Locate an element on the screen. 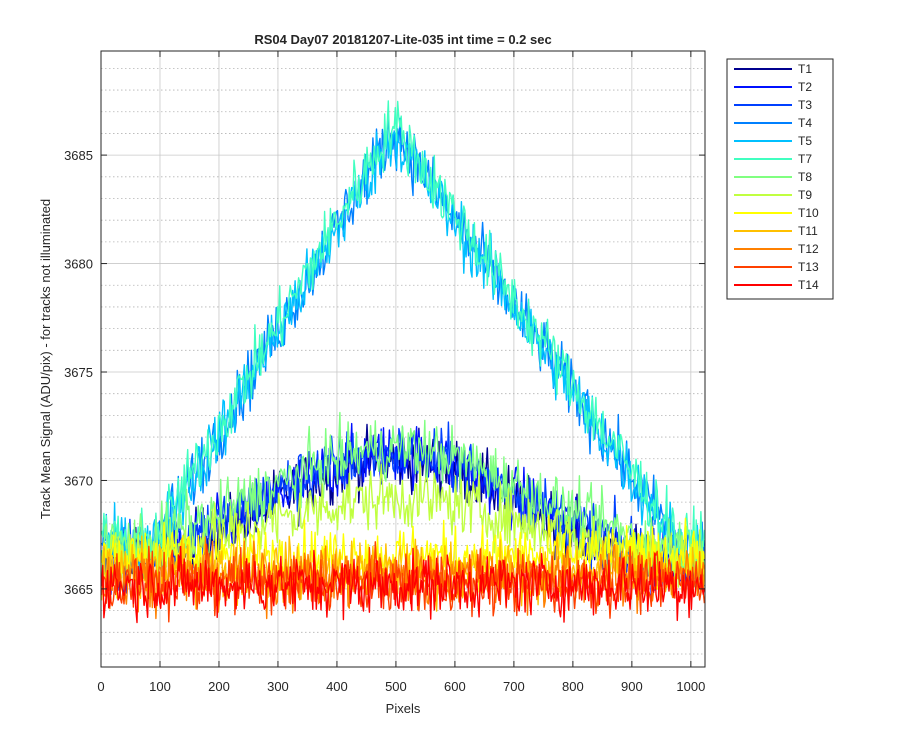 The width and height of the screenshot is (900, 755). y-tick-label: 3665 is located at coordinates (78, 589).